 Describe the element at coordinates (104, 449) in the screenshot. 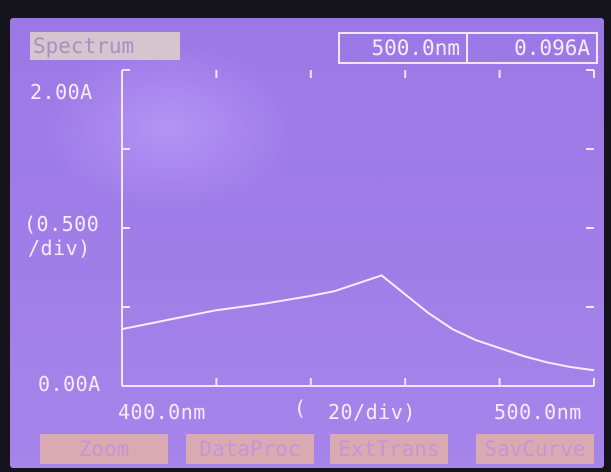

I see `zoom-softkey: Zoom` at that location.